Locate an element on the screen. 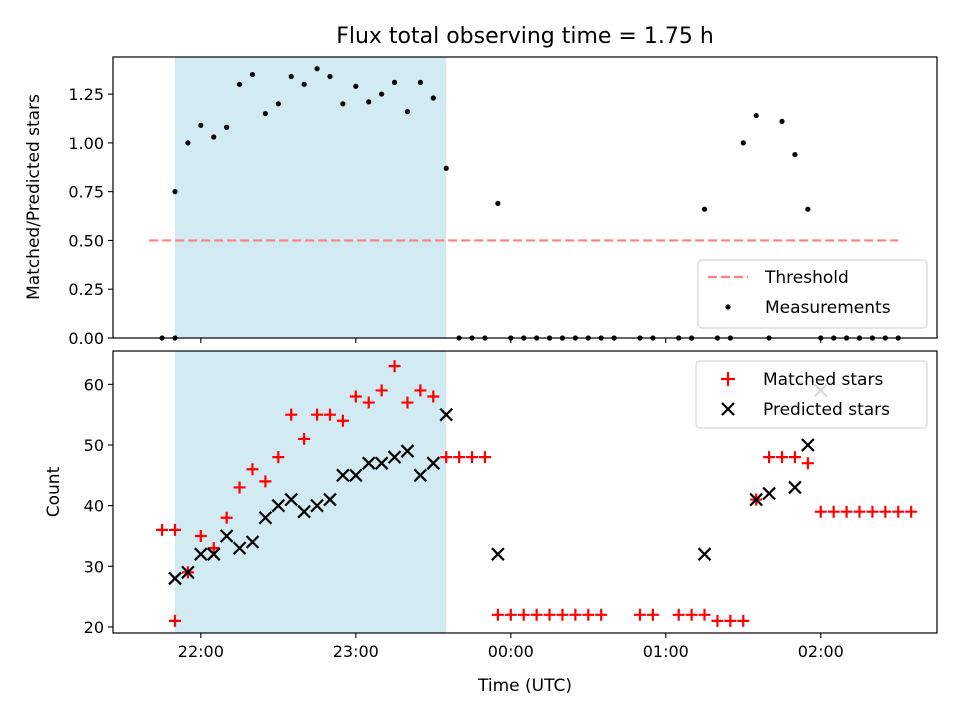 The width and height of the screenshot is (960, 720). chart-title: Flux total observing time = 1.75 h is located at coordinates (525, 36).